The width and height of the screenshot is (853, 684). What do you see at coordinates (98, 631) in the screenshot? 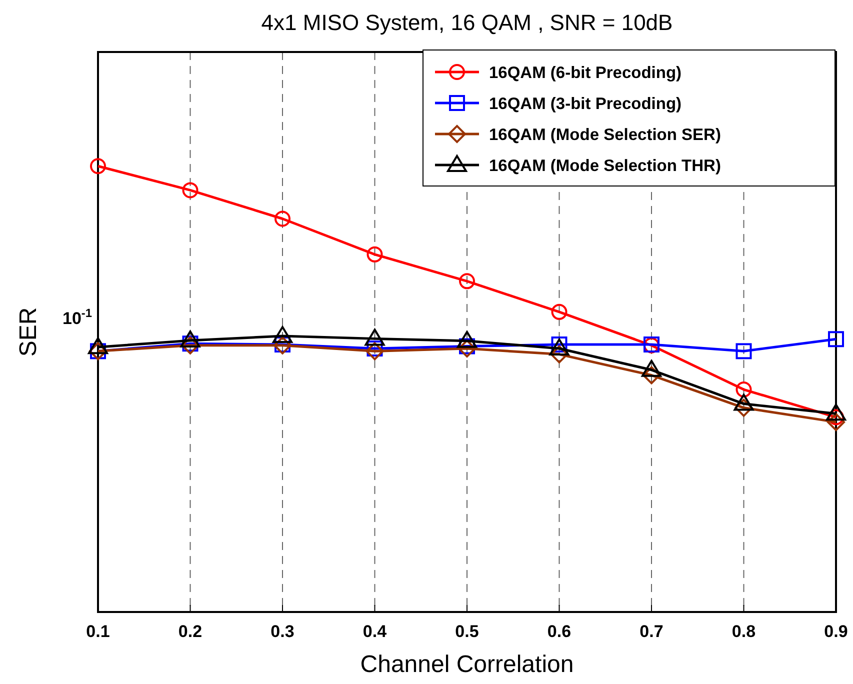
I see `x-tick-label: 0.1` at bounding box center [98, 631].